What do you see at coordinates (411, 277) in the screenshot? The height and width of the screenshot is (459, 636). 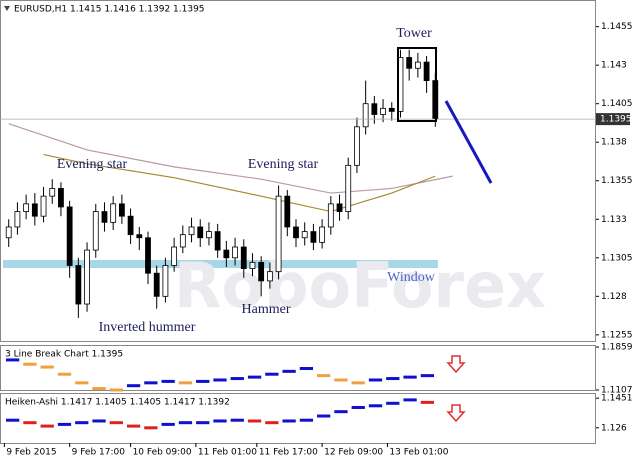 I see `annotation: Window` at bounding box center [411, 277].